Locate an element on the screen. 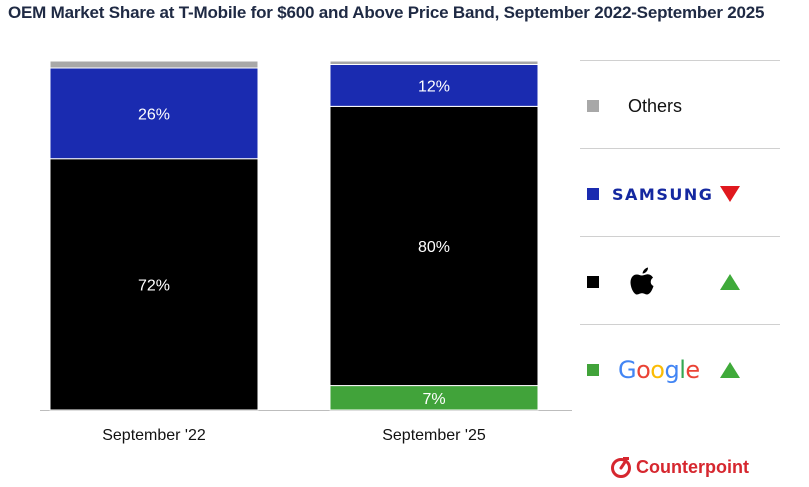 The height and width of the screenshot is (487, 809). legend-item-samsung: SAMSUNG is located at coordinates (680, 194).